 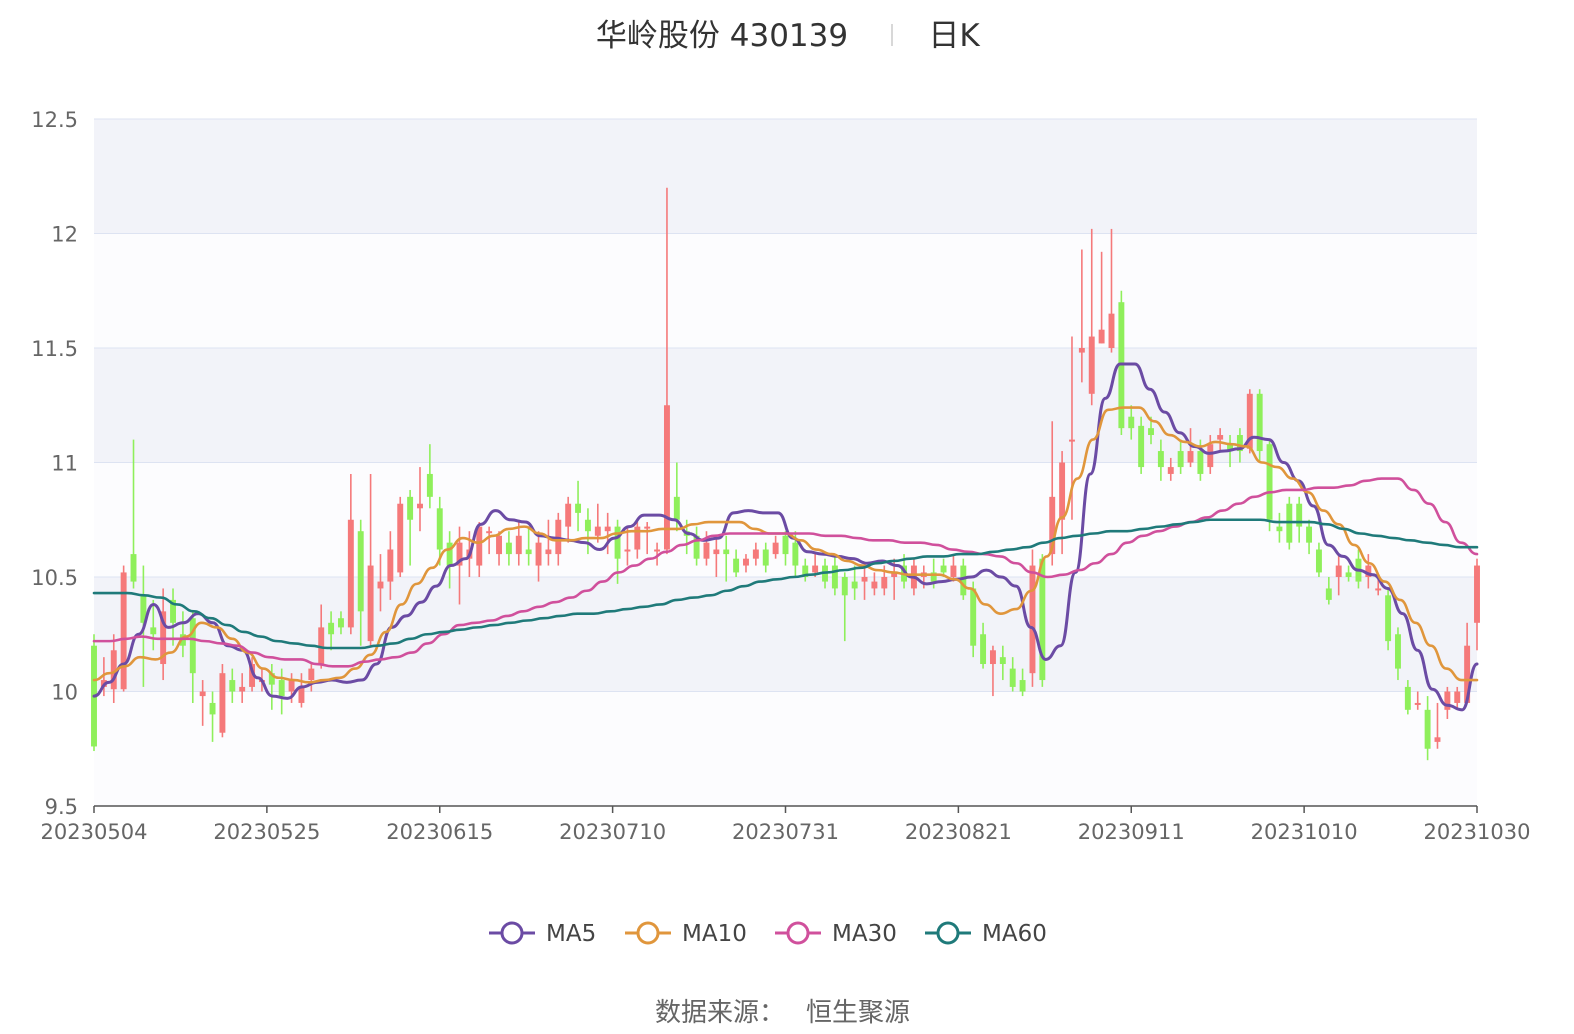 I want to click on legend-item-ma10: MA10, so click(x=686, y=934).